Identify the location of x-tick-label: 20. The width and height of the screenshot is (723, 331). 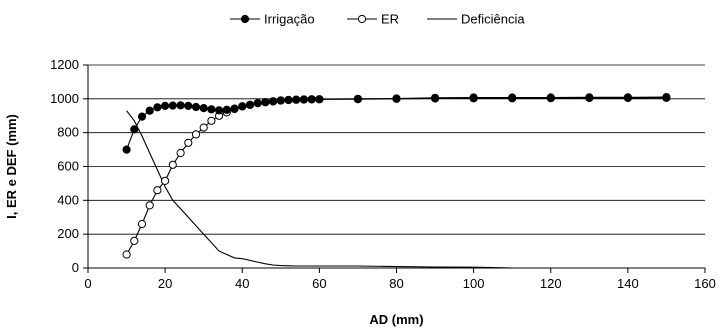
(165, 283).